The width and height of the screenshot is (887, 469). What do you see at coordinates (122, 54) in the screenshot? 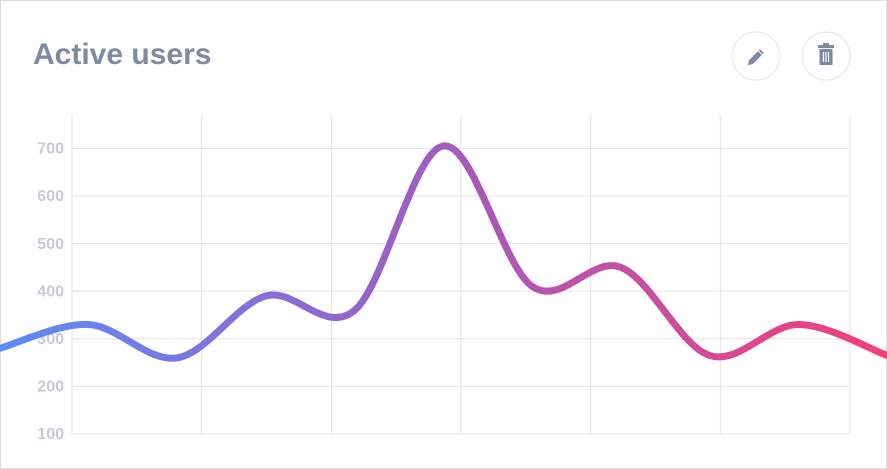
I see `chart-title: Active users` at bounding box center [122, 54].